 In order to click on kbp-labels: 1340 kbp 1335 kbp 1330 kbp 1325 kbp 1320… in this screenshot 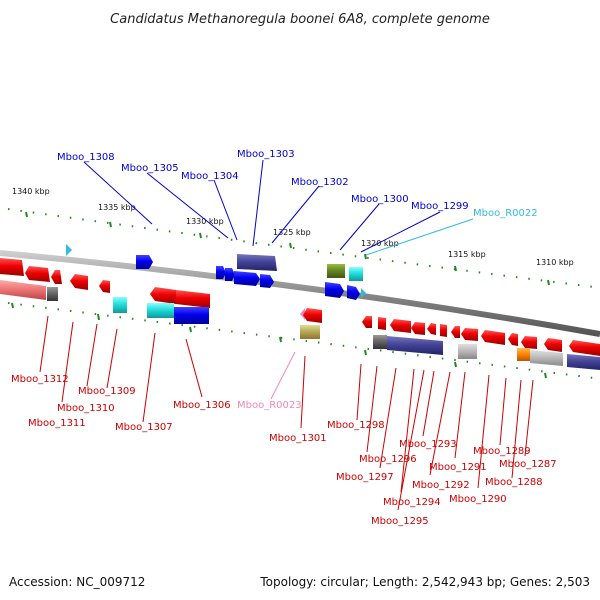, I will do `click(293, 227)`.